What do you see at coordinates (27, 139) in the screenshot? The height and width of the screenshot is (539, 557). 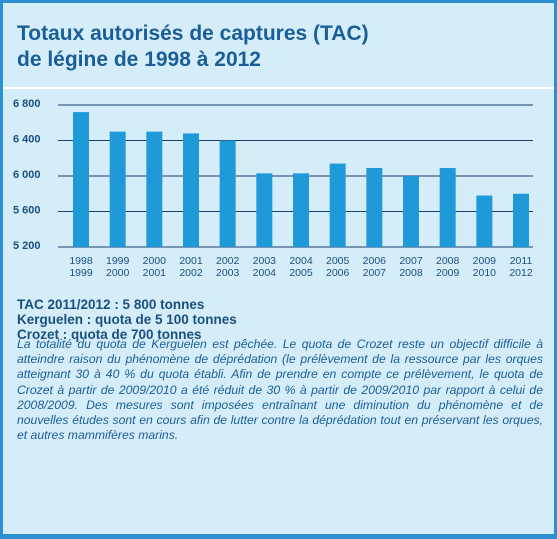 I see `y-tick-label: 6 400` at bounding box center [27, 139].